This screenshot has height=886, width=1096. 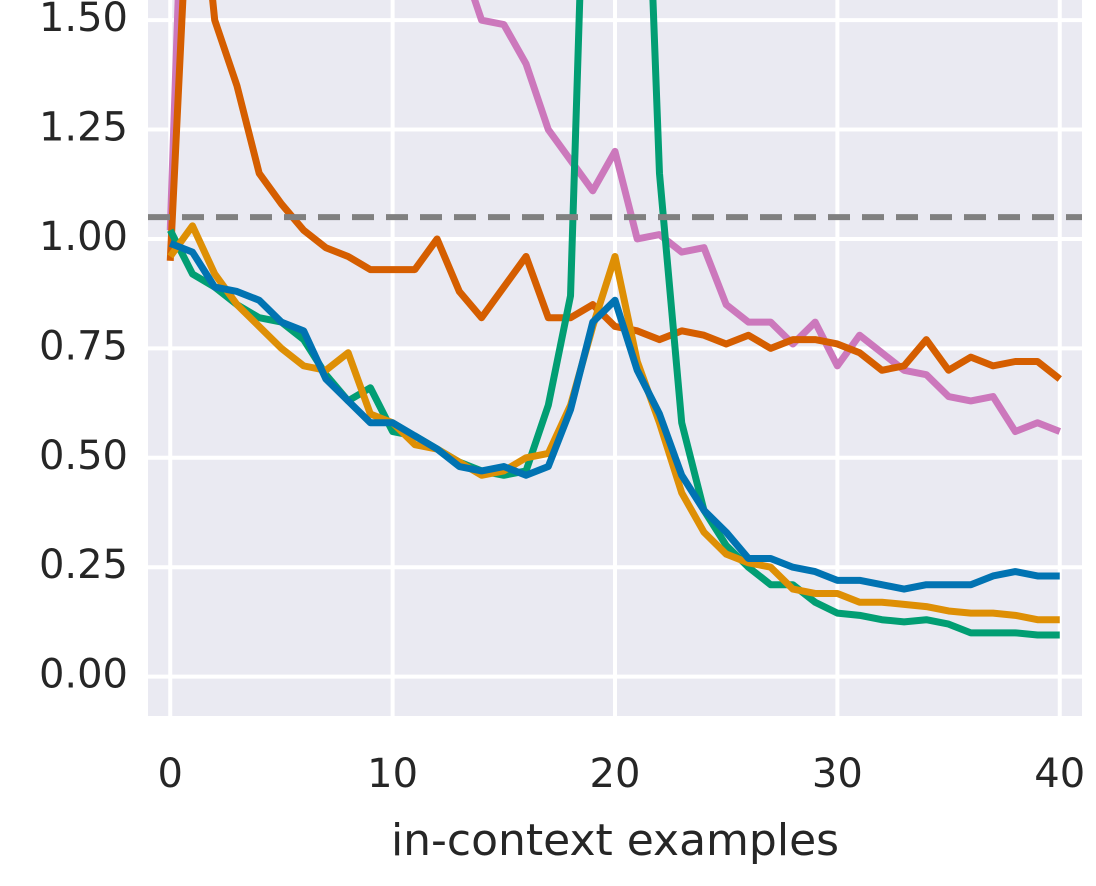 What do you see at coordinates (83, 456) in the screenshot?
I see `y-tick-label: 0.50` at bounding box center [83, 456].